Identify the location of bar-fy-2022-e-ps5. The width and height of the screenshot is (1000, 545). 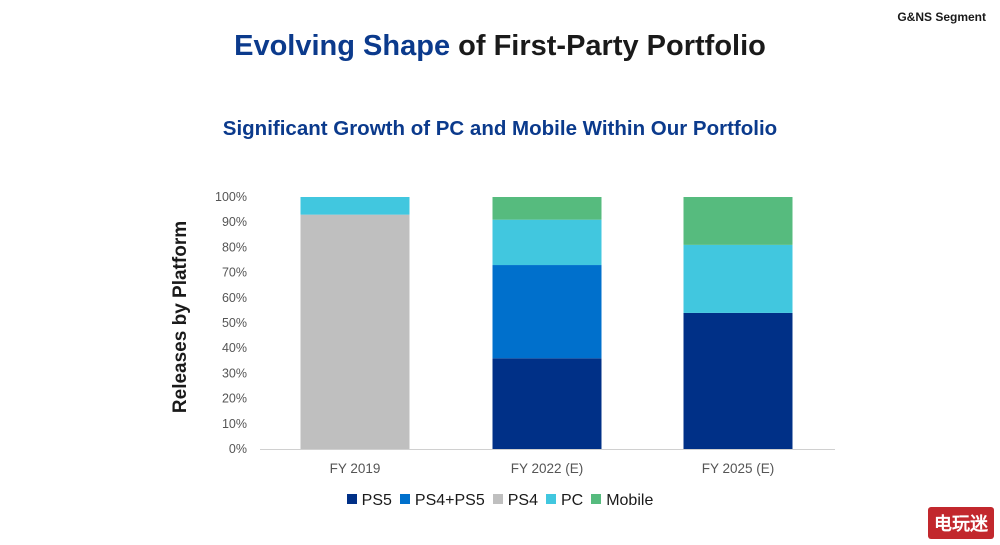
(547, 403).